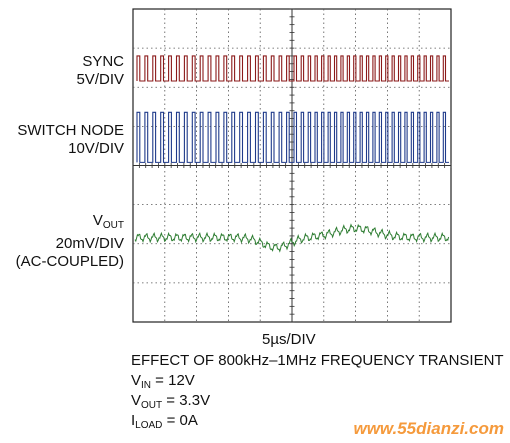 This screenshot has width=510, height=443. What do you see at coordinates (292, 137) in the screenshot?
I see `switch-node-trace` at bounding box center [292, 137].